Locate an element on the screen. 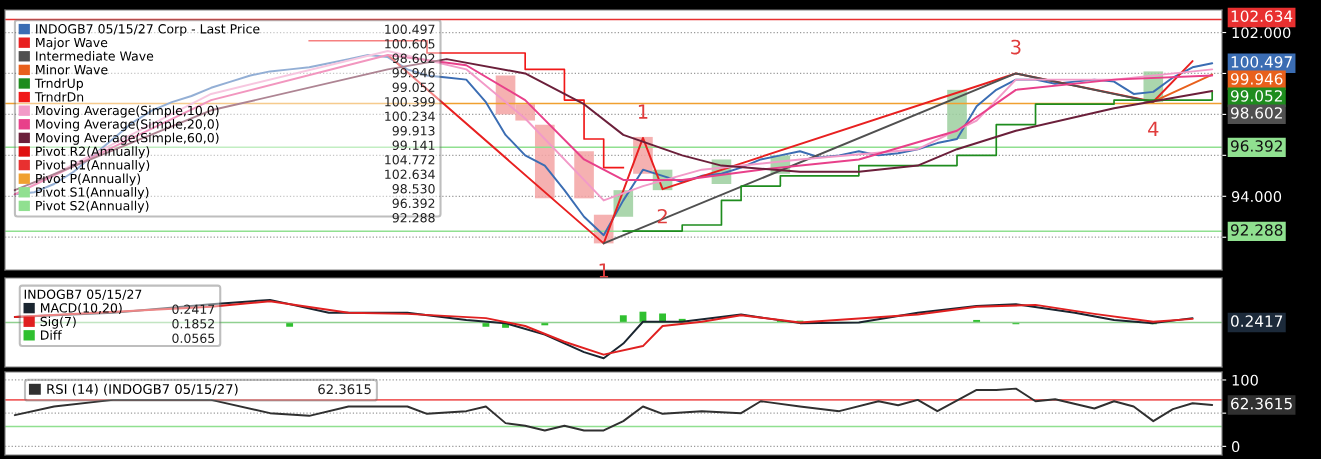 The image size is (1321, 459). legend-label: MACD(10,20) is located at coordinates (81, 308).